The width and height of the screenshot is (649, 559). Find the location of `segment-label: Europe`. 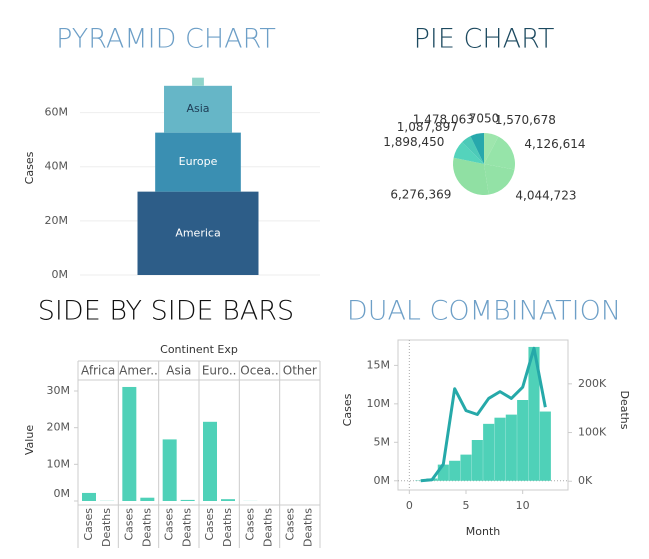

segment-label: Europe is located at coordinates (198, 161).